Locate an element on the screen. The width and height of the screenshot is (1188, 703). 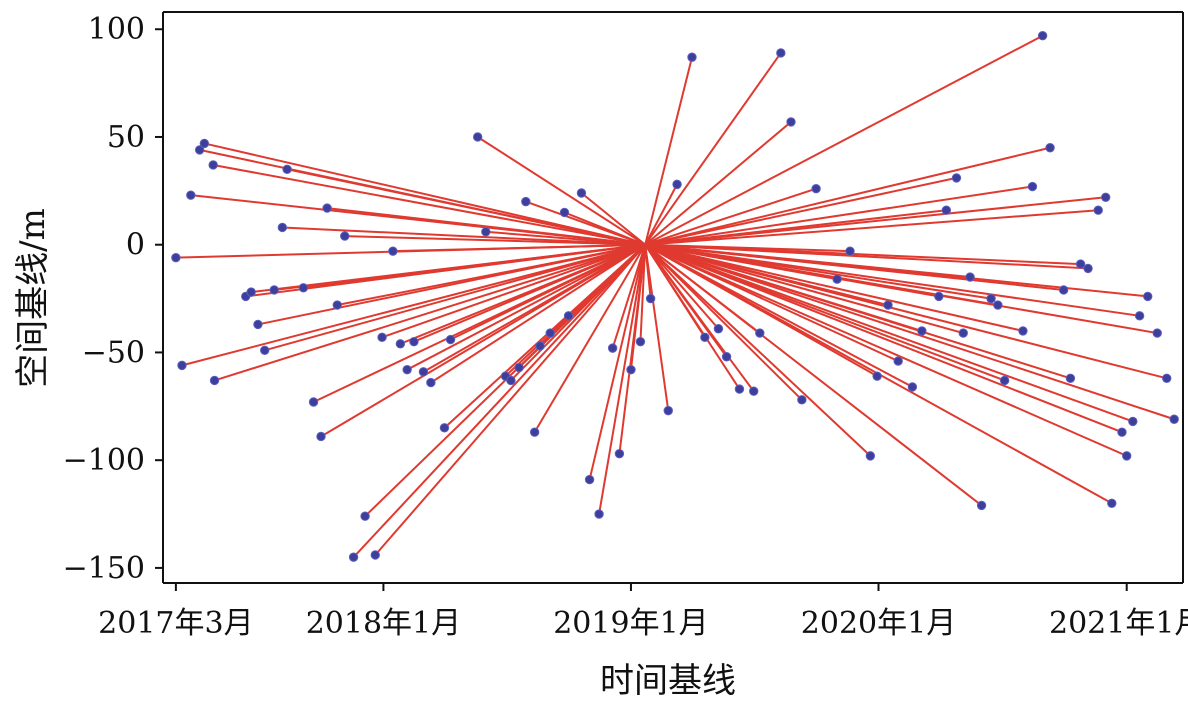
x-tick-label: 2019年1月 is located at coordinates (630, 623).